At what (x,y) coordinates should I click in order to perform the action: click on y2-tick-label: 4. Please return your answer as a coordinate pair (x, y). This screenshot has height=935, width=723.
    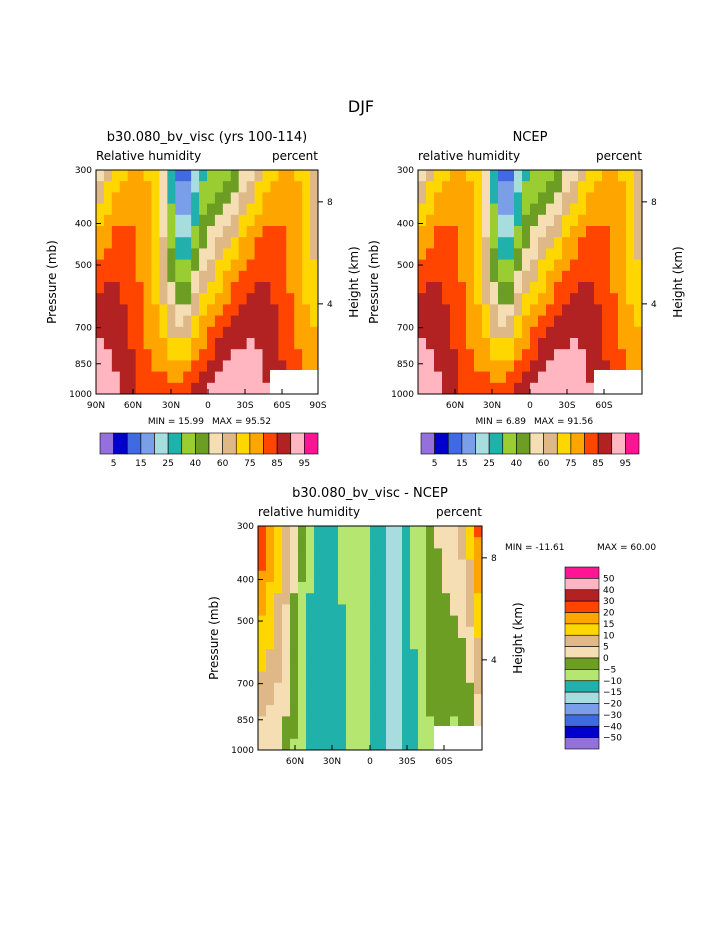
    Looking at the image, I should click on (494, 661).